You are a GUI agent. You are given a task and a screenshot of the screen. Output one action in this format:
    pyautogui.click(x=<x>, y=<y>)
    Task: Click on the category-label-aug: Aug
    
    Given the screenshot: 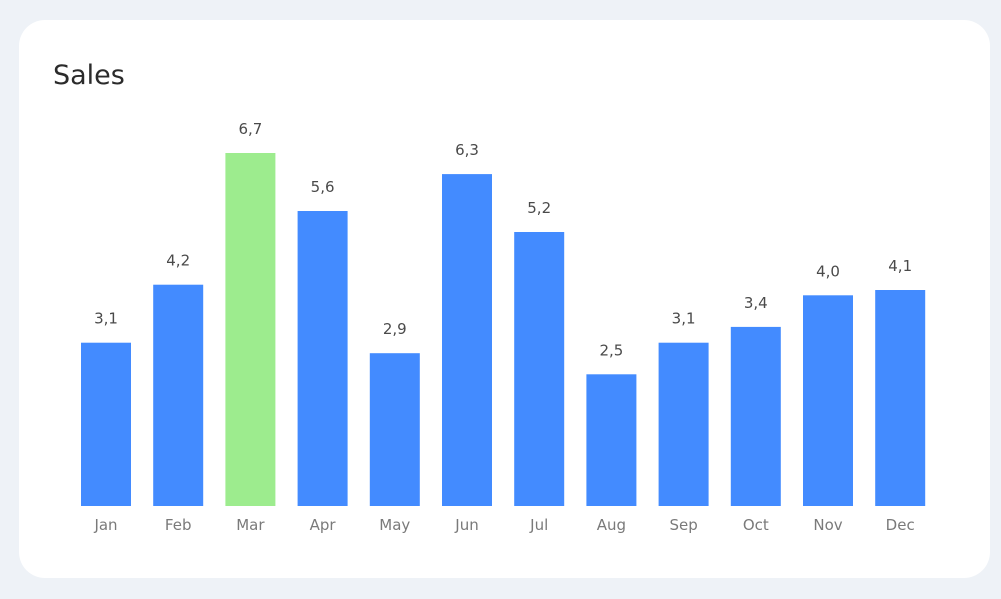 What is the action you would take?
    pyautogui.click(x=611, y=525)
    